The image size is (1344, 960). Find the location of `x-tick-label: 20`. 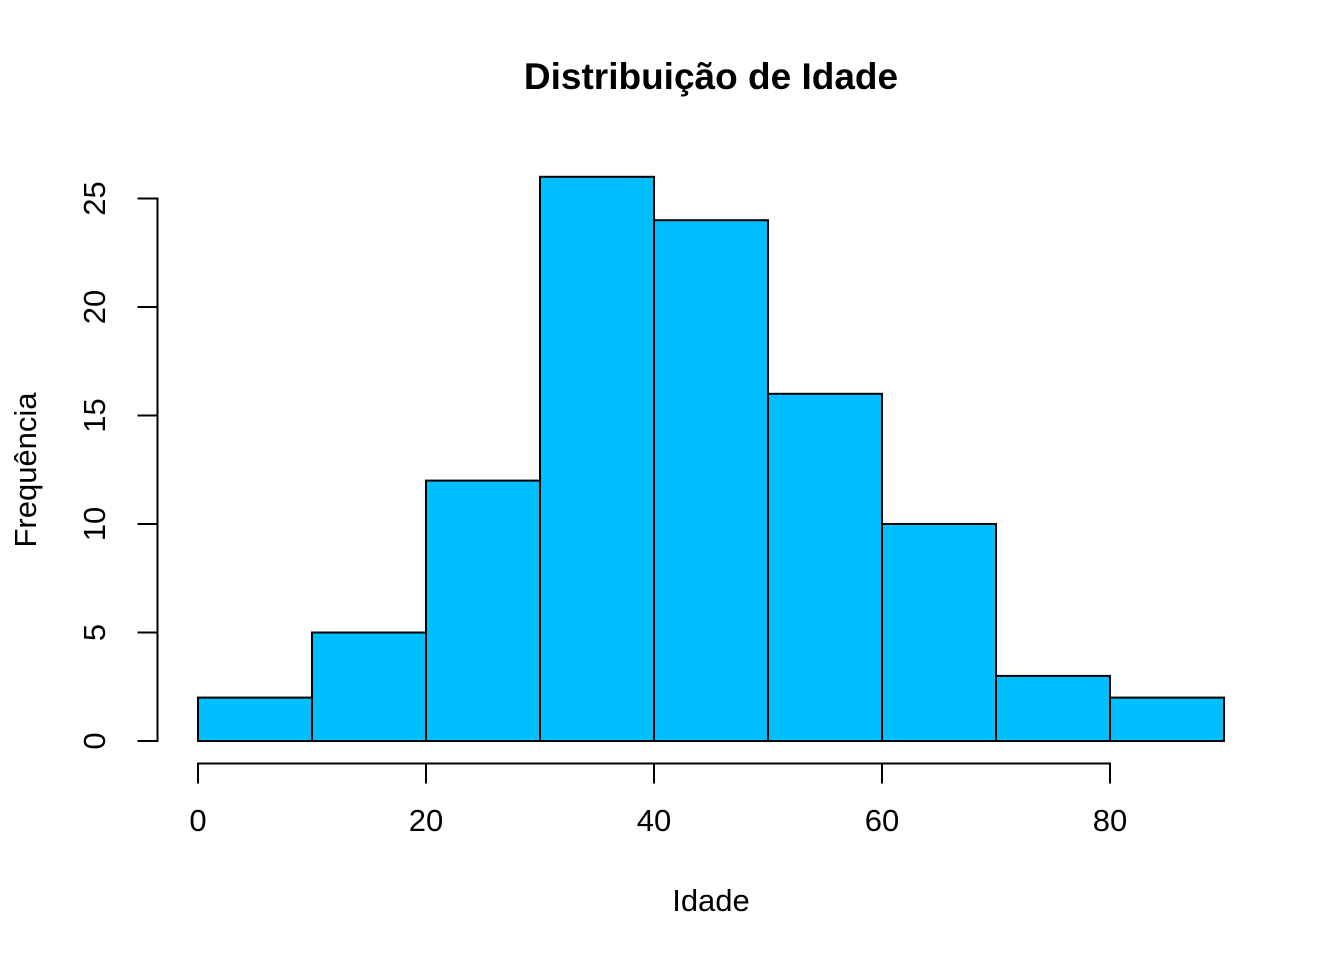

x-tick-label: 20 is located at coordinates (426, 820).